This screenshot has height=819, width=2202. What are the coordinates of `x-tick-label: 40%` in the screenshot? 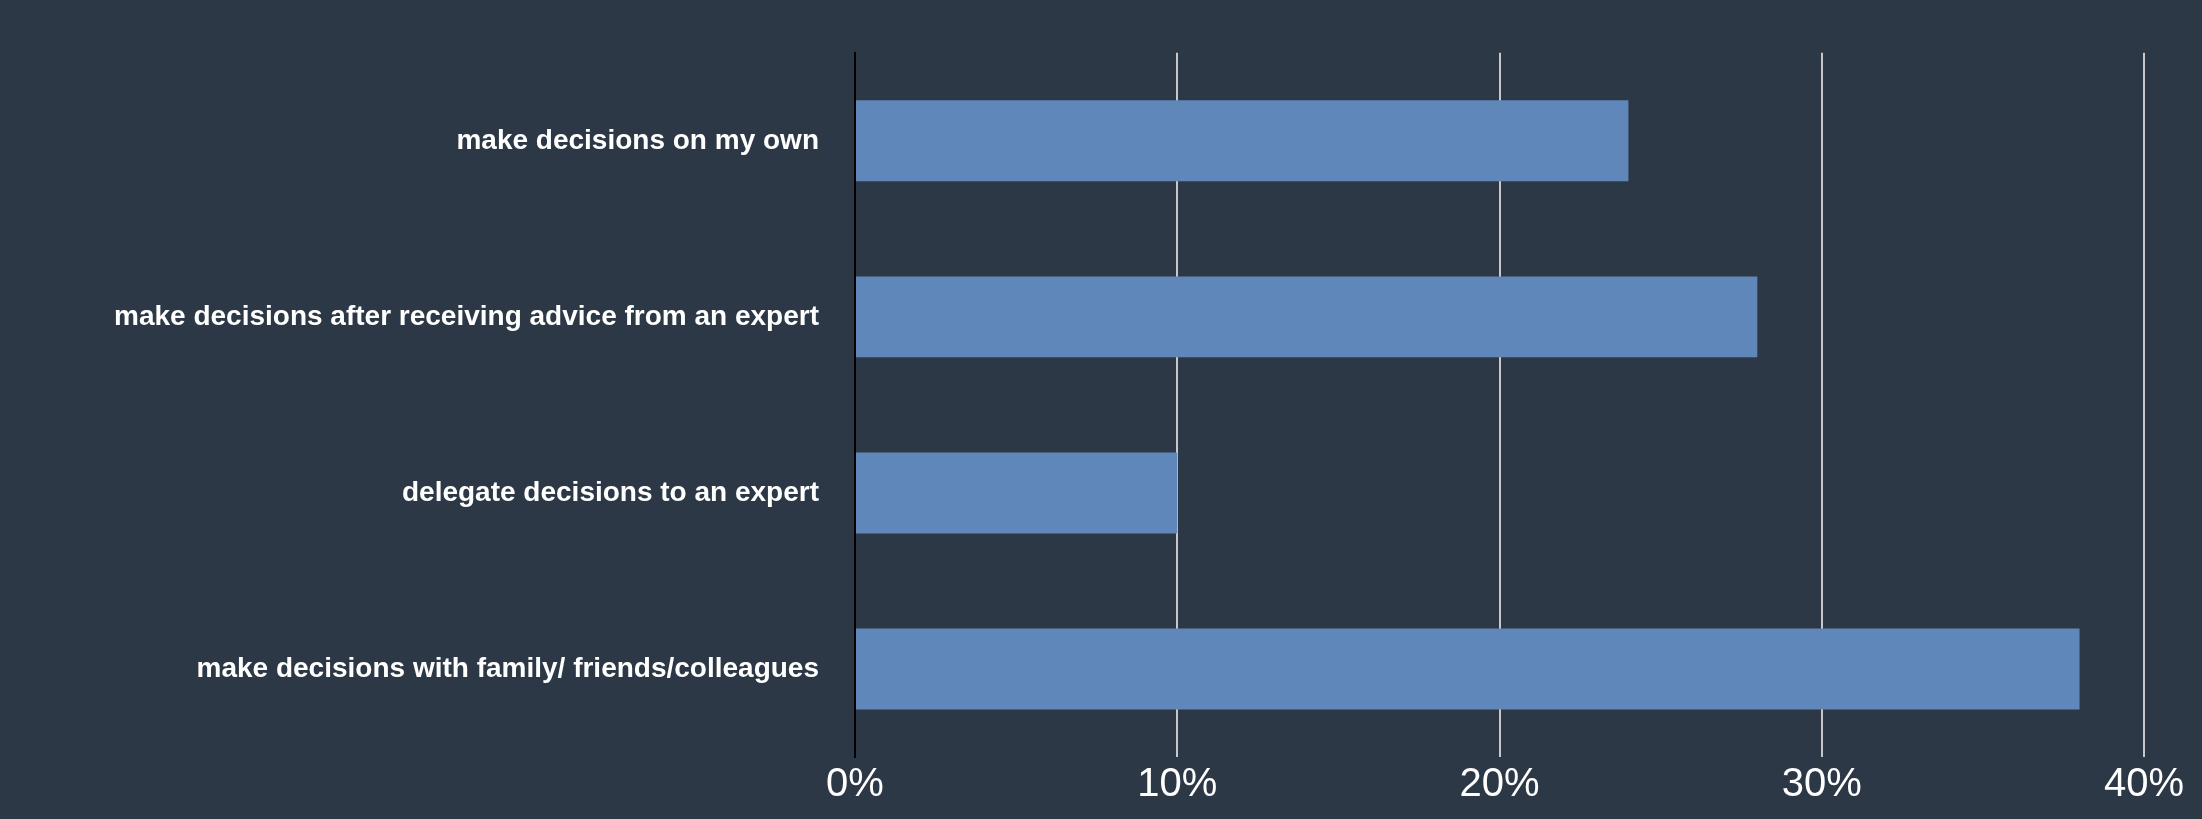 It's located at (2144, 782).